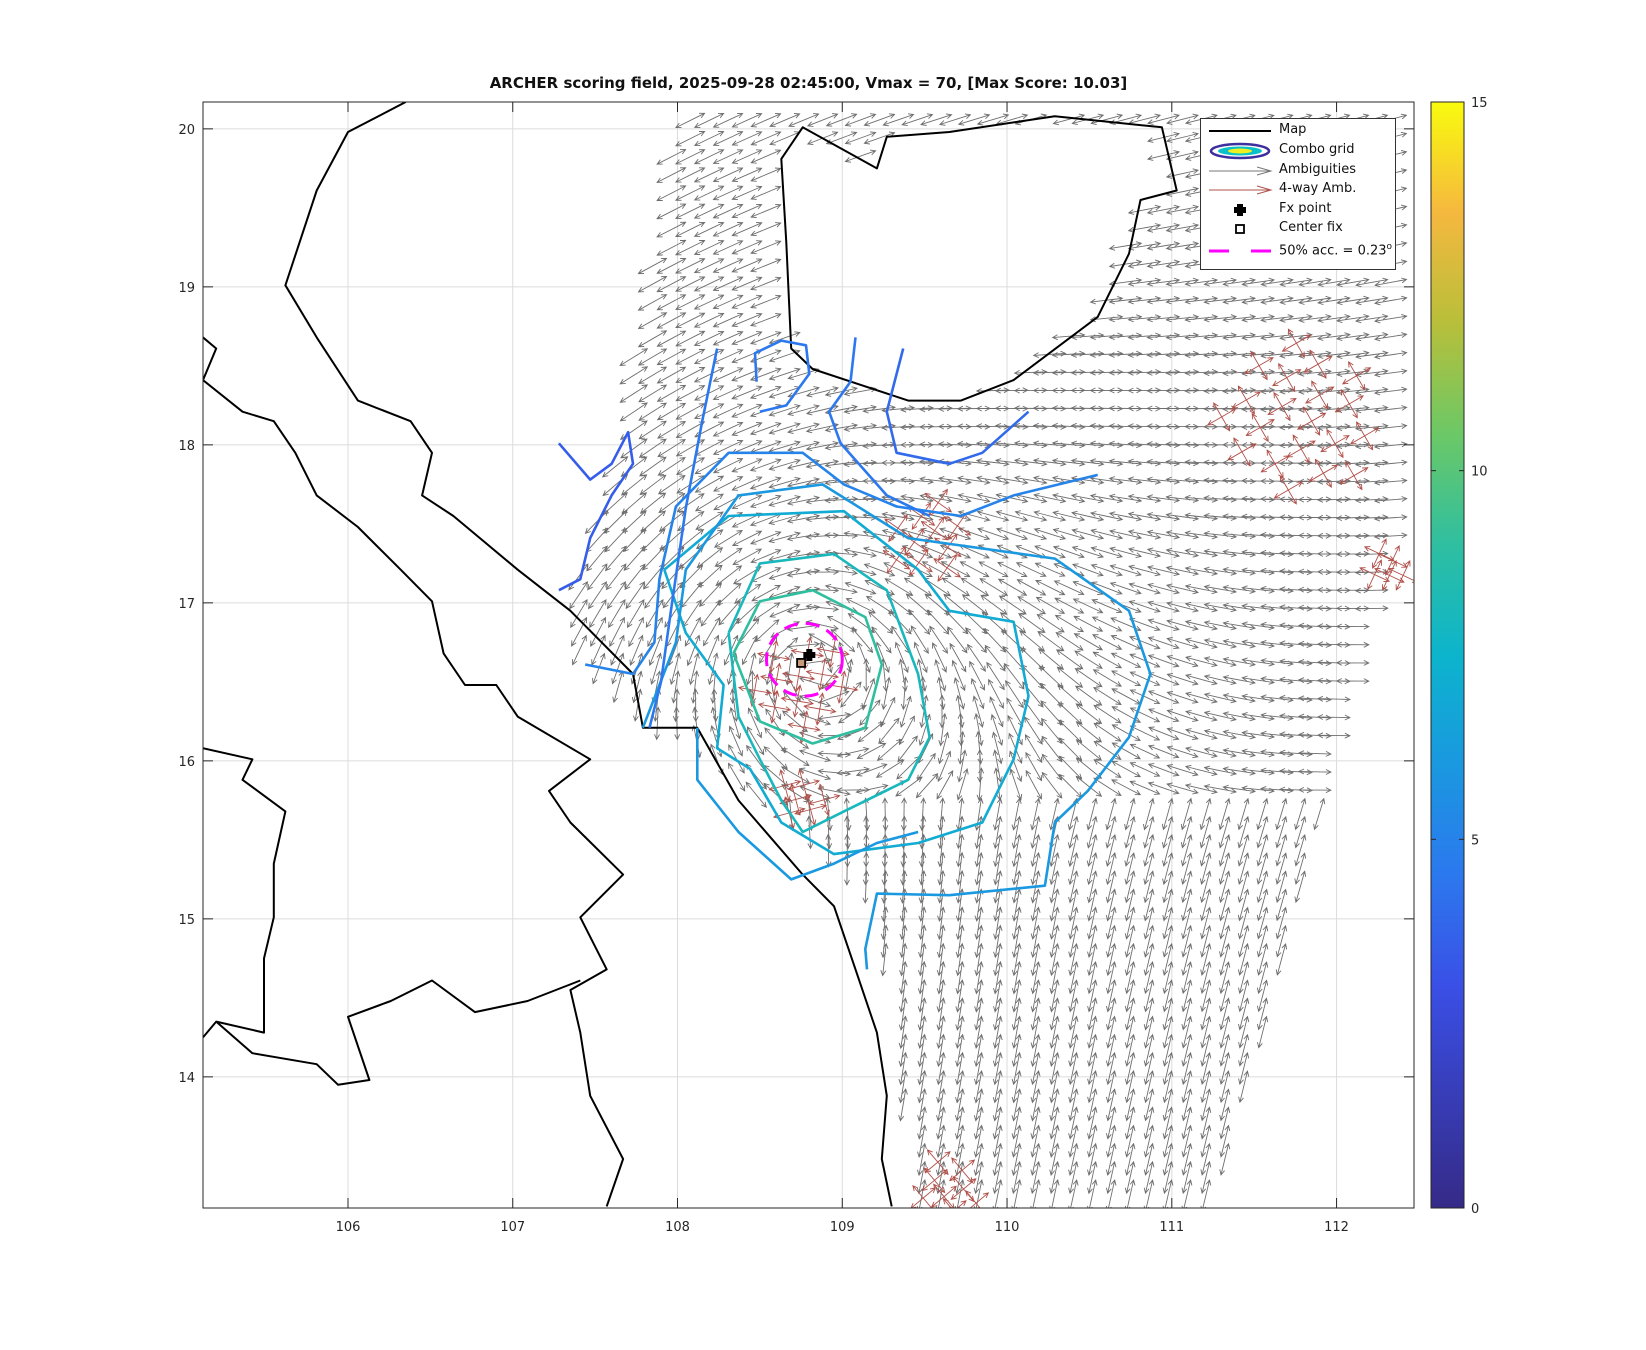  I want to click on contour-ellipse-icon, so click(1240, 151).